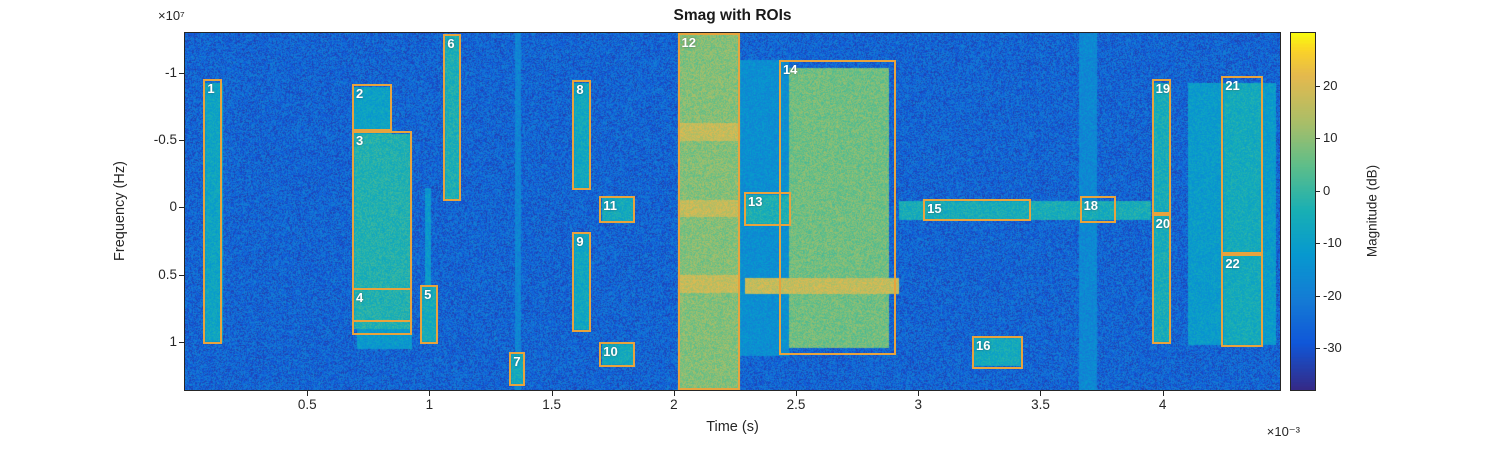 The width and height of the screenshot is (1500, 450). What do you see at coordinates (918, 404) in the screenshot?
I see `x-tick-label: 3` at bounding box center [918, 404].